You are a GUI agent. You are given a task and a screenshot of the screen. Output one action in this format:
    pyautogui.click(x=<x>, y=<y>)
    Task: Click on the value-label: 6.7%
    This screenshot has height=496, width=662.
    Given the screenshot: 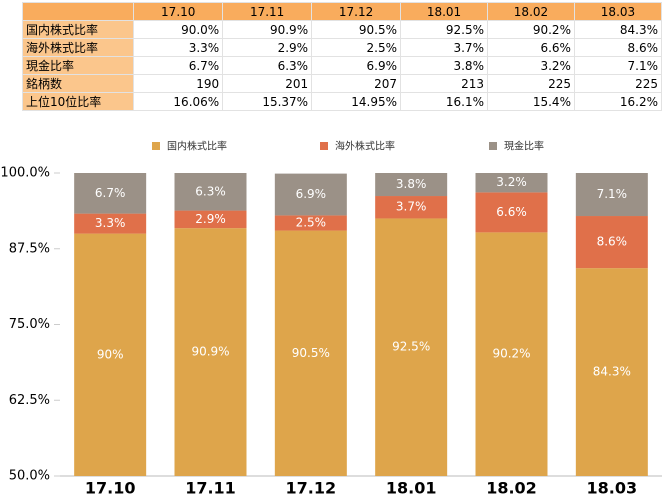 What is the action you would take?
    pyautogui.click(x=110, y=193)
    